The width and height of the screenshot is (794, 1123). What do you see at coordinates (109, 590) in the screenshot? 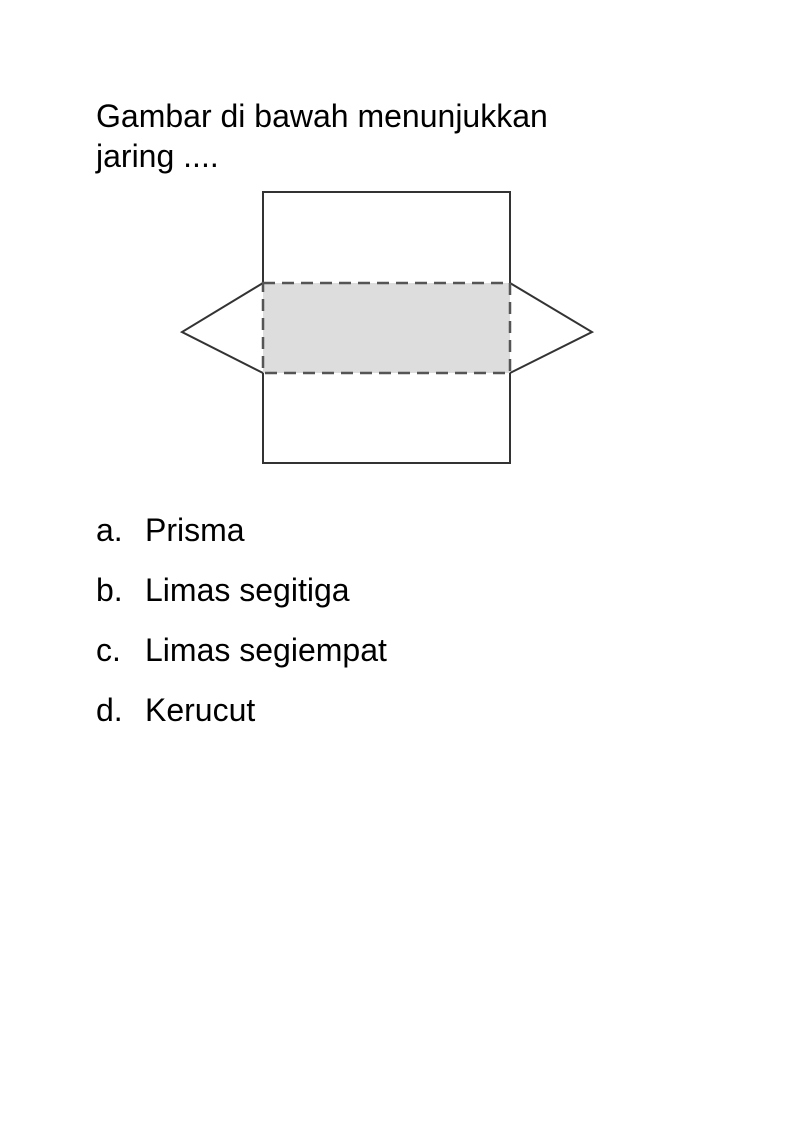
I see `option-letter: b.` at bounding box center [109, 590].